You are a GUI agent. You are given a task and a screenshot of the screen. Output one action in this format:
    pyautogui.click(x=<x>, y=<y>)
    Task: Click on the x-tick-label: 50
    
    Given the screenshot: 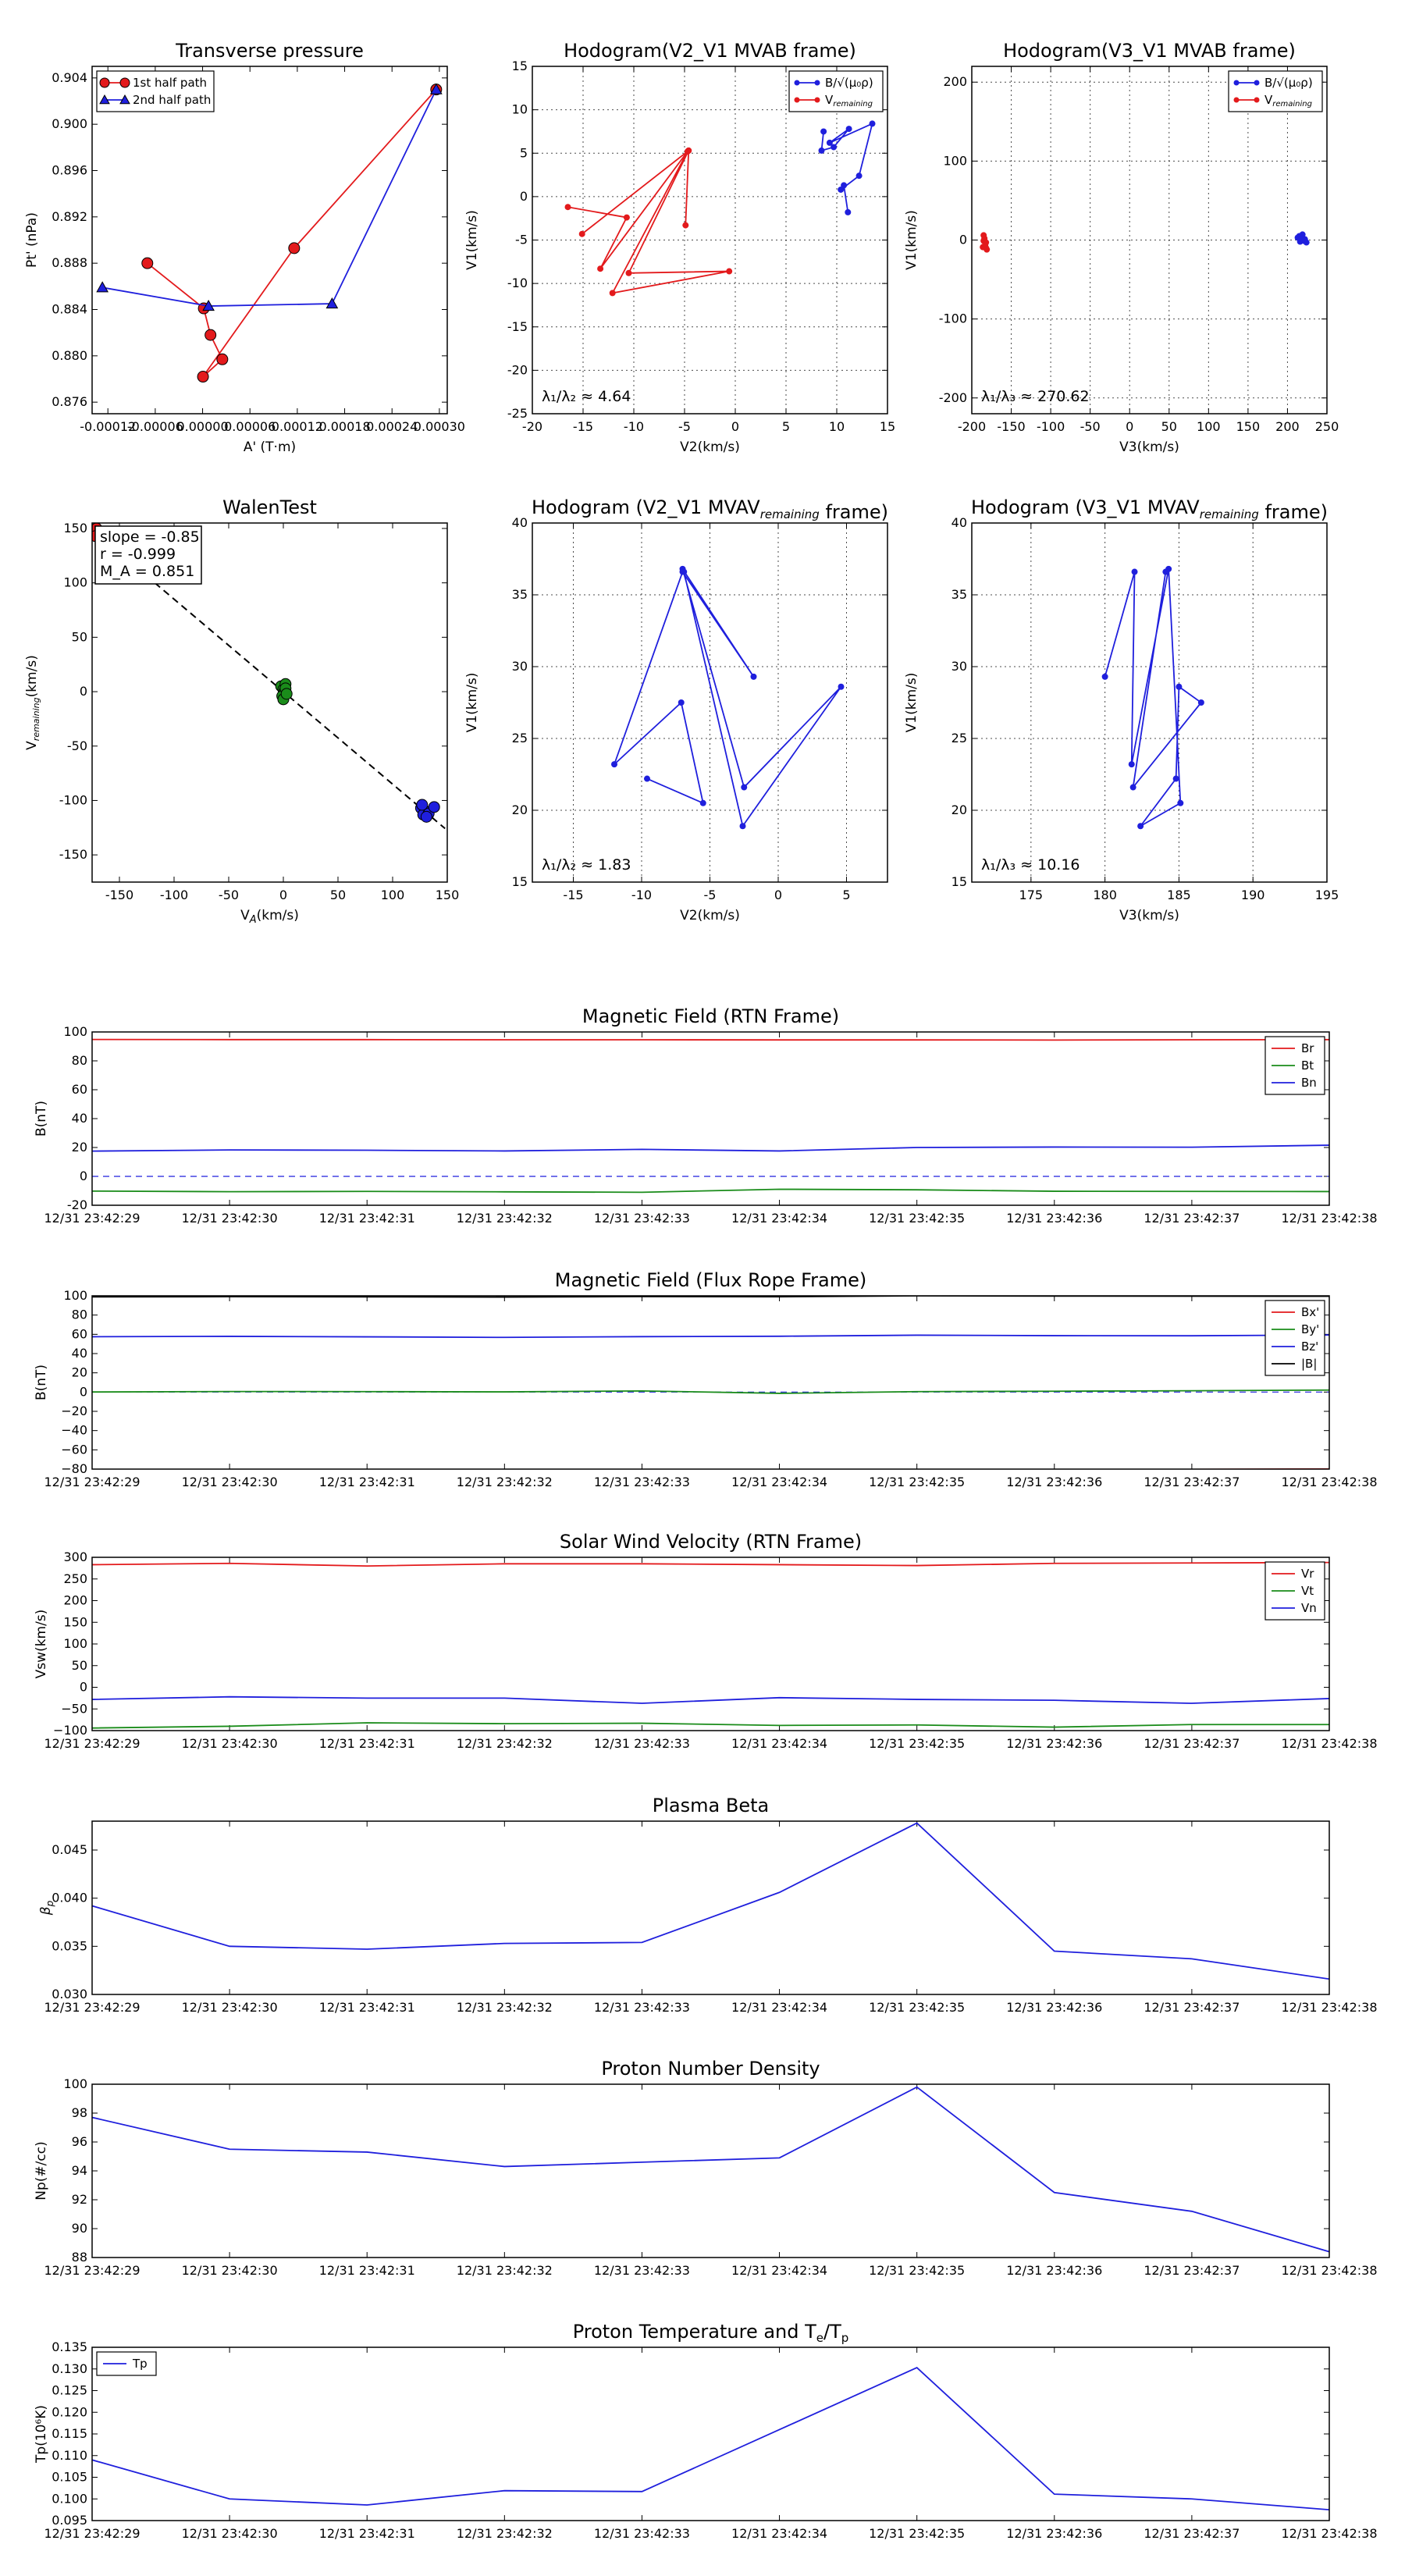 What is the action you would take?
    pyautogui.click(x=1169, y=426)
    